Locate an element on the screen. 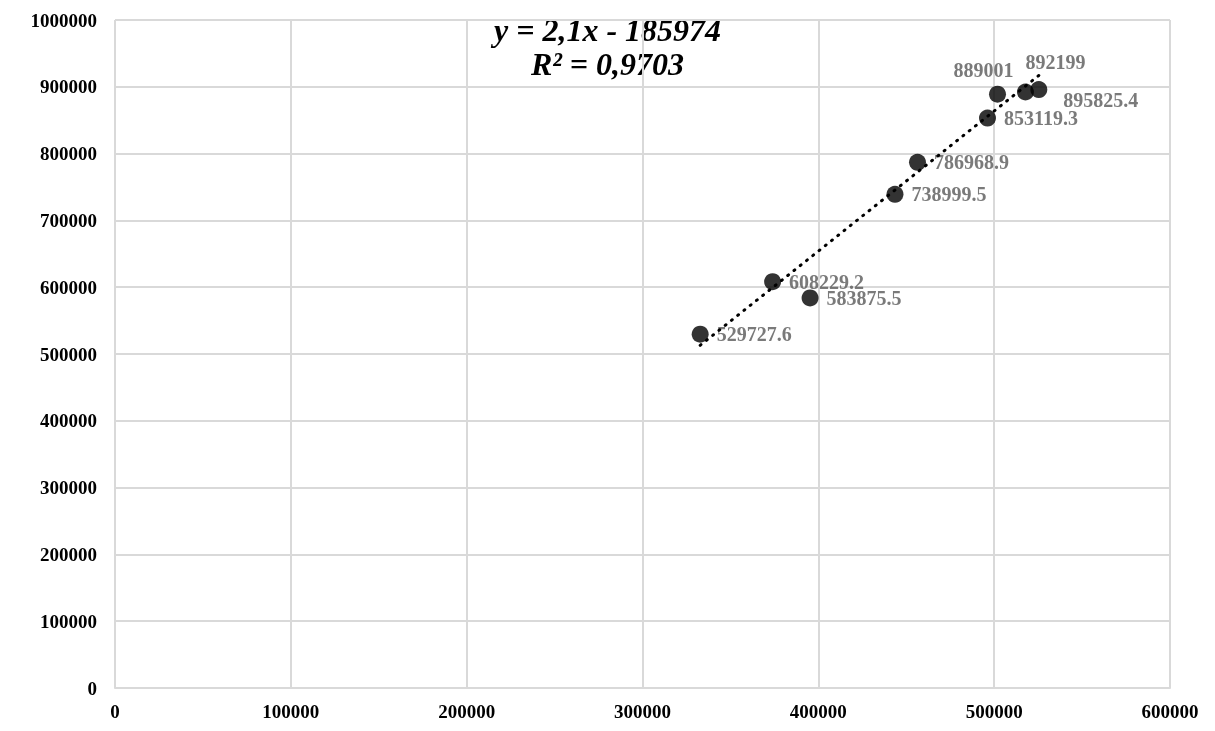 The height and width of the screenshot is (731, 1215). data-label: 892199 is located at coordinates (1055, 61).